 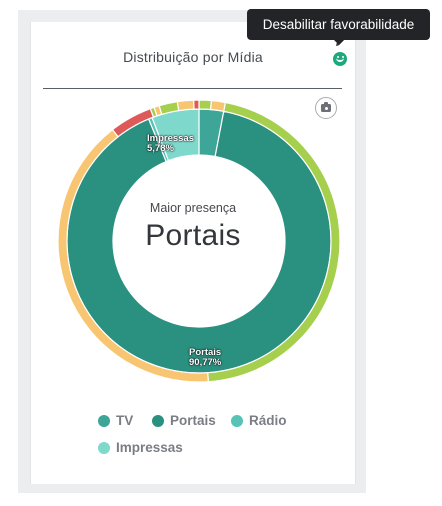 I want to click on legend-item-tv: TV, so click(x=115, y=420).